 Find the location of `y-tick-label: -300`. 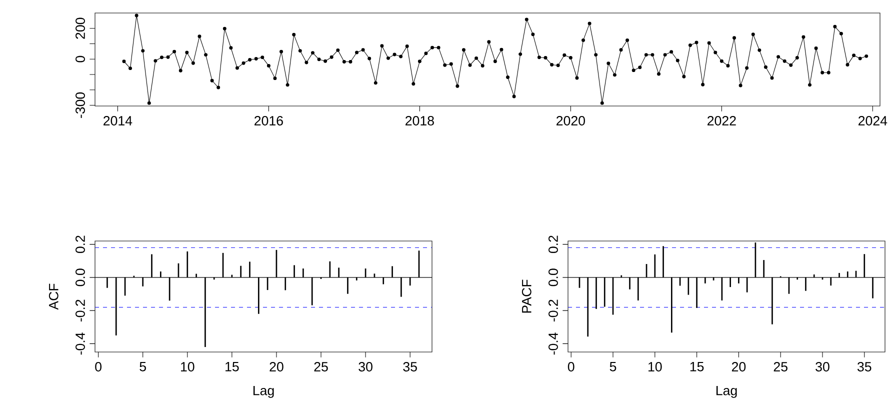

y-tick-label: -300 is located at coordinates (80, 105).